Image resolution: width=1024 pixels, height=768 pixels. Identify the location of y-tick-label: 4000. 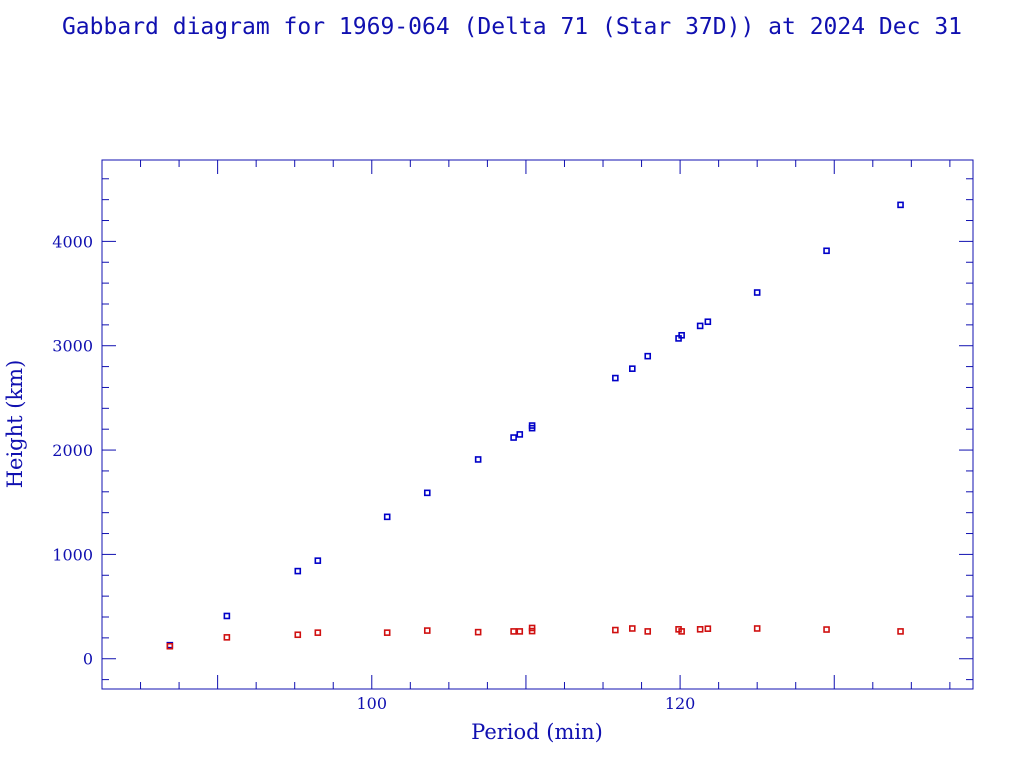
(72, 241).